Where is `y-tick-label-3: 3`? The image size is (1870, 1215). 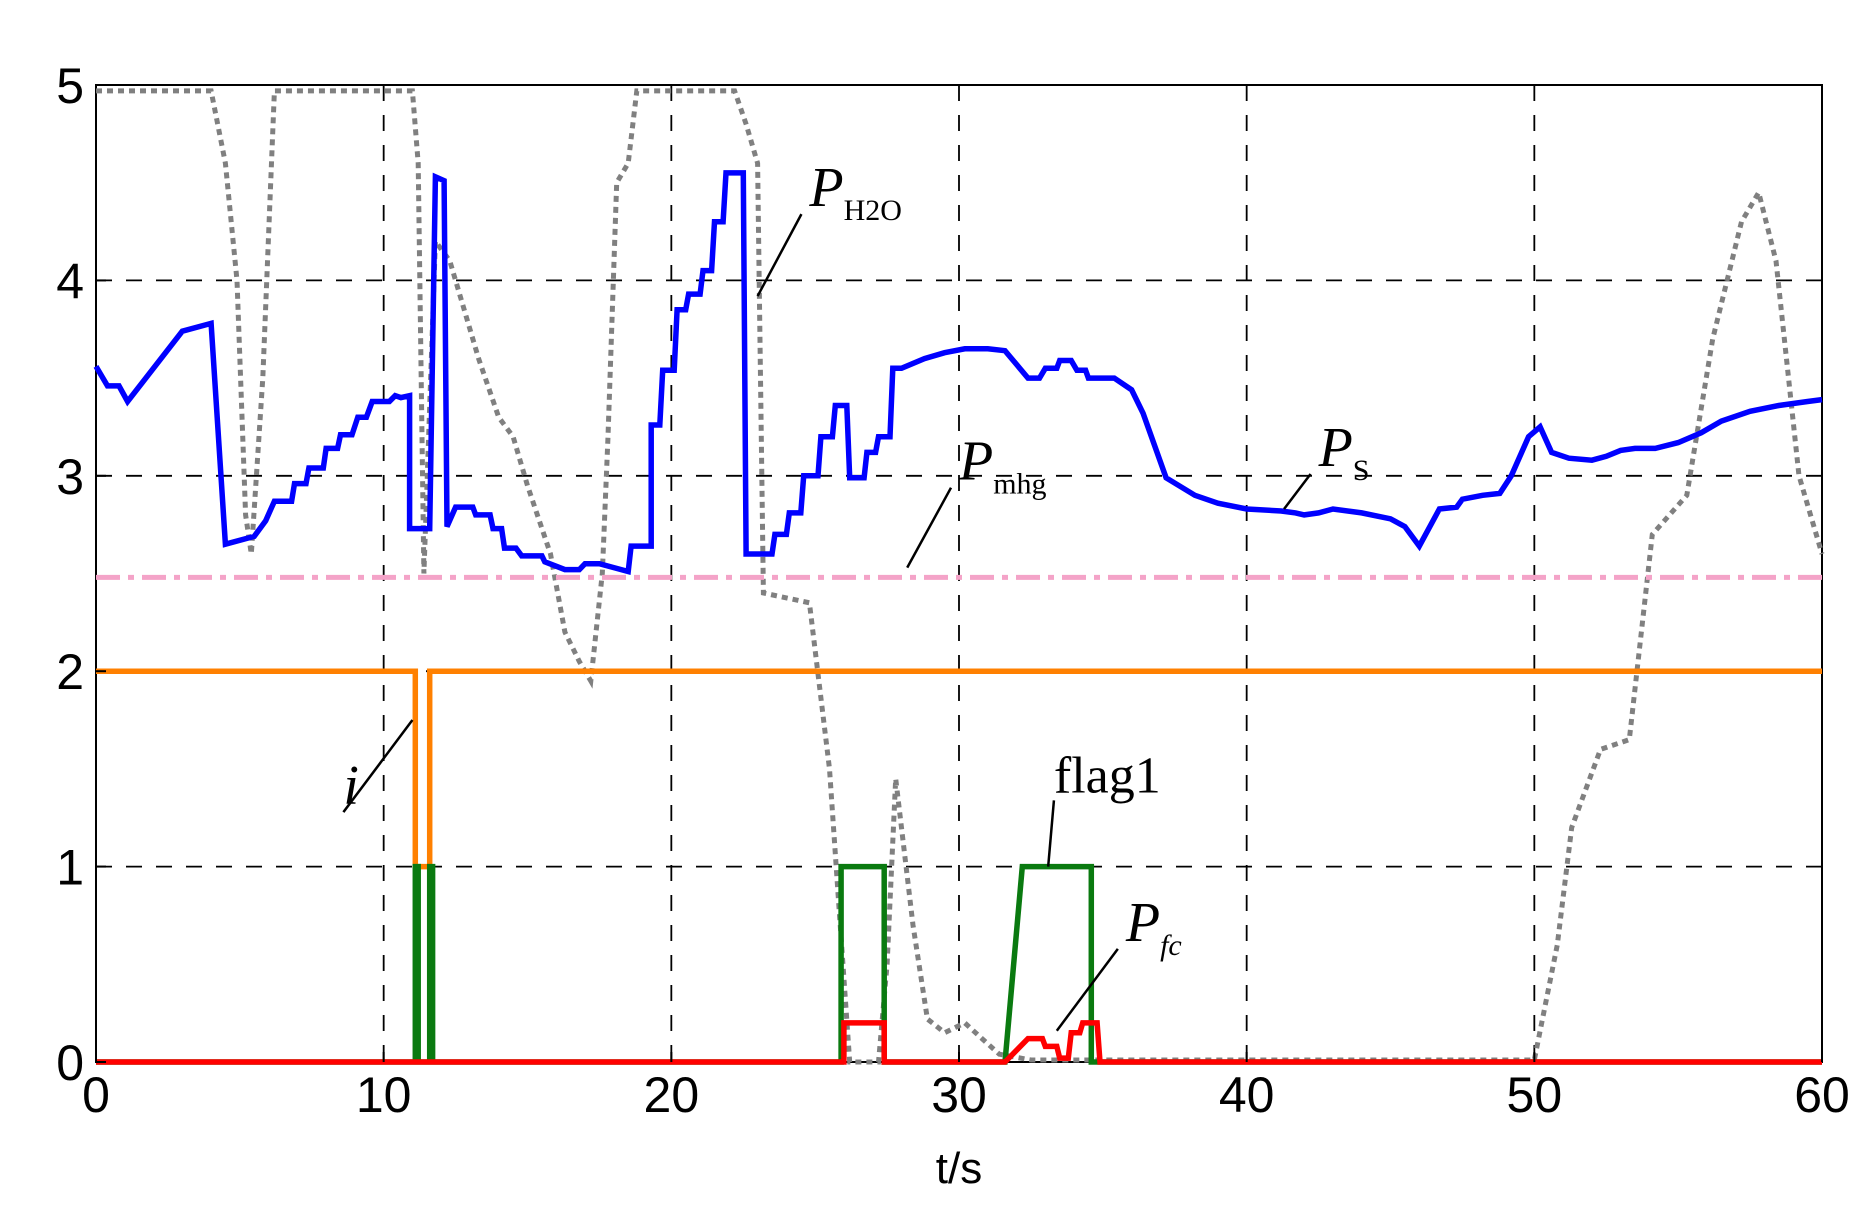 y-tick-label-3: 3 is located at coordinates (70, 477).